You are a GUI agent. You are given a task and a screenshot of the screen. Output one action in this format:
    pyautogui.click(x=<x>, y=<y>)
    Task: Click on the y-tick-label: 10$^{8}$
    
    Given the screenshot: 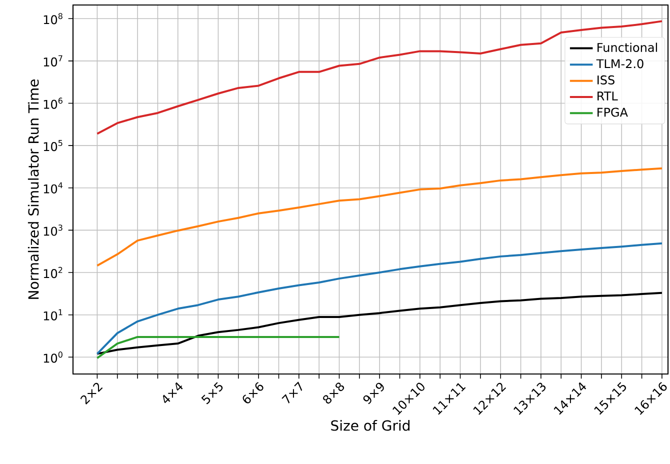 What is the action you would take?
    pyautogui.click(x=53, y=18)
    